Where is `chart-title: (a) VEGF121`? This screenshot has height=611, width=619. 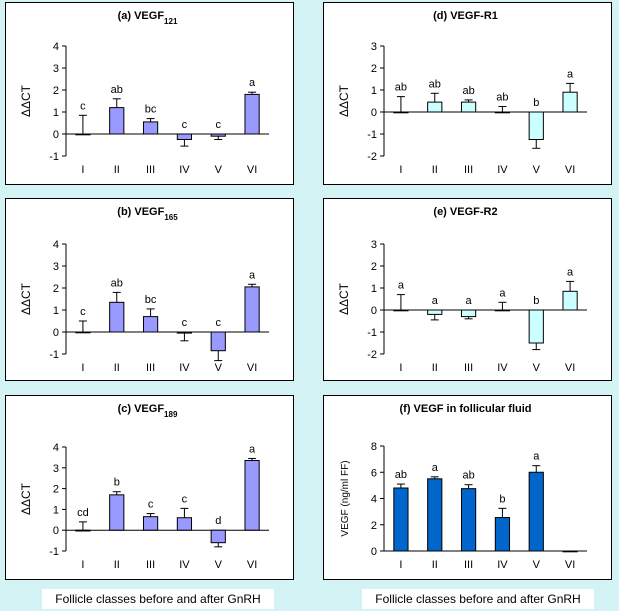
chart-title: (a) VEGF121 is located at coordinates (148, 18).